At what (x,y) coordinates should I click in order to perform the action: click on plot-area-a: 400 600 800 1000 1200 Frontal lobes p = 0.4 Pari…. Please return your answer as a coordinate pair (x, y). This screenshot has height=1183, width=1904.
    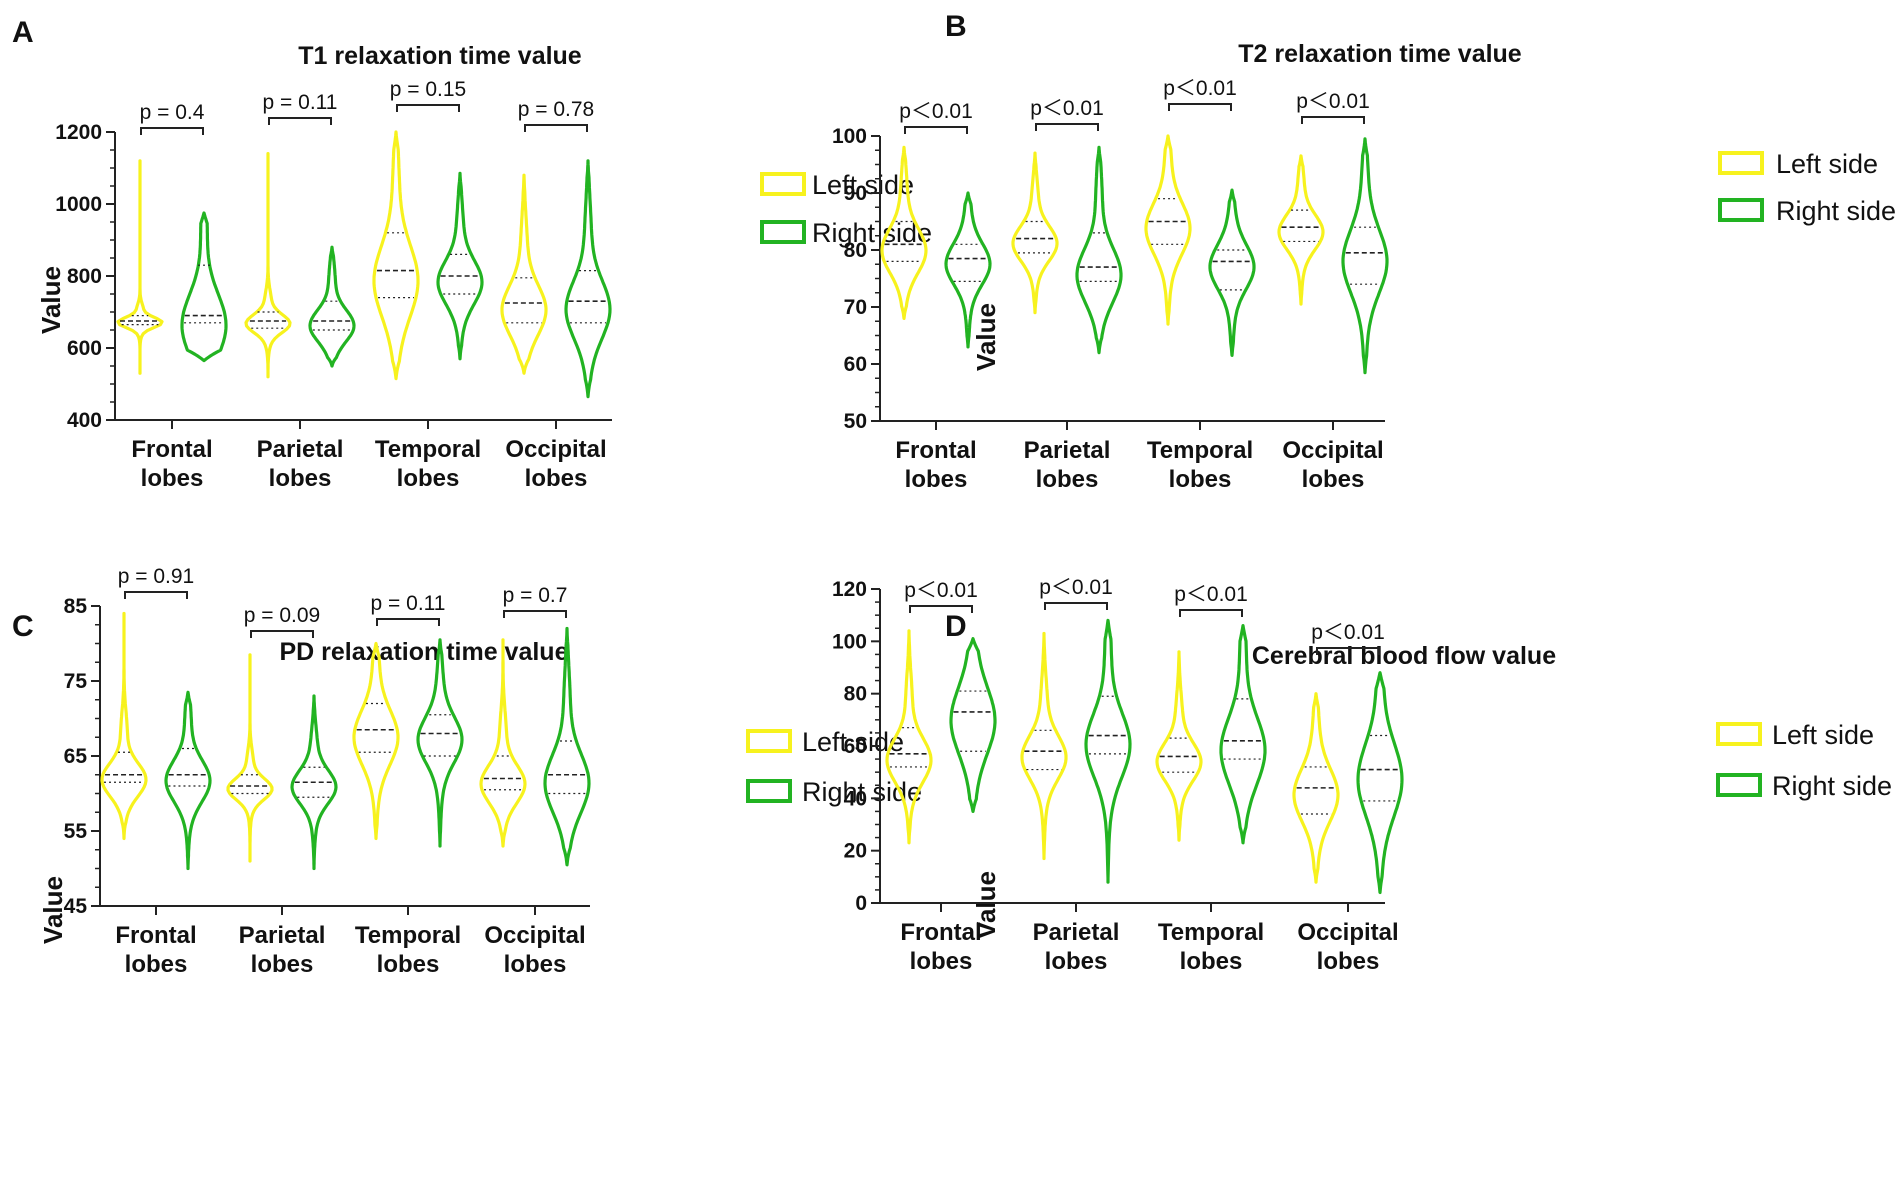
    Looking at the image, I should click on (333, 285).